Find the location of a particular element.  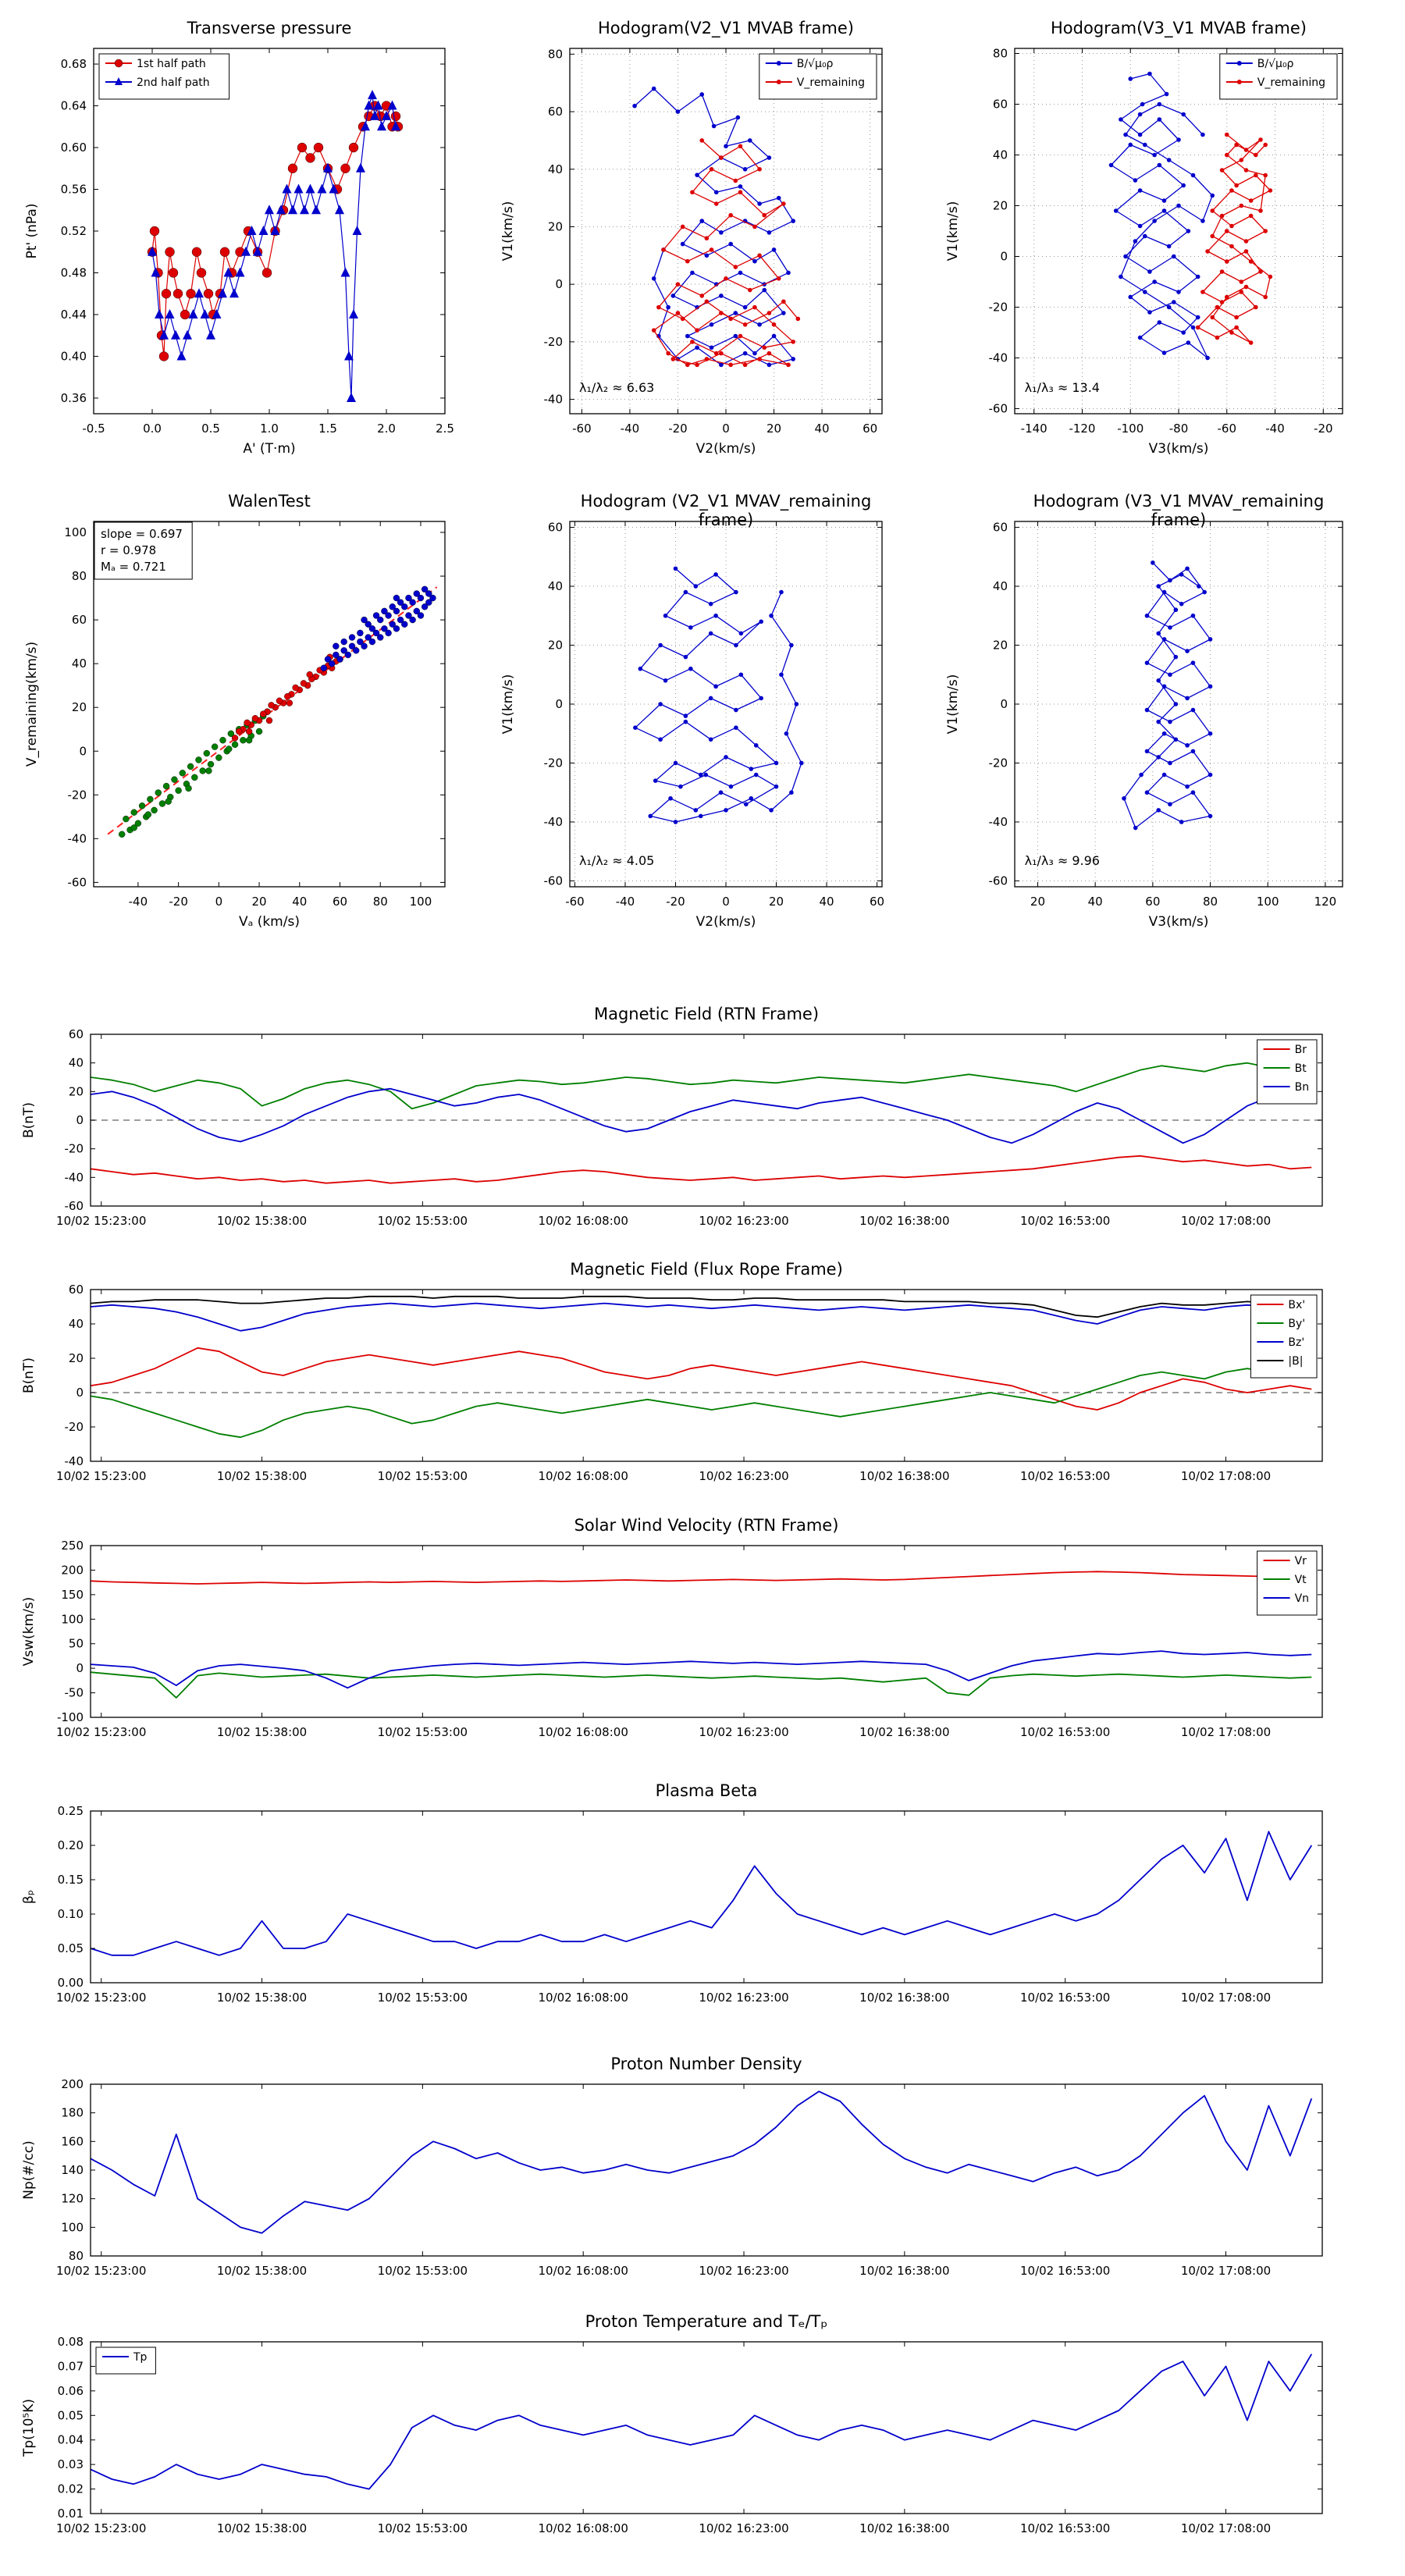

svg-text: 2nd half path is located at coordinates (173, 82).